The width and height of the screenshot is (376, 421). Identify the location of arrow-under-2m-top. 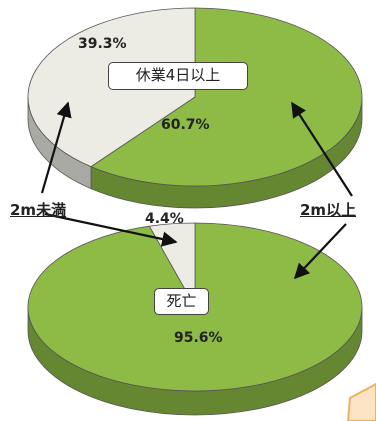
(56, 147).